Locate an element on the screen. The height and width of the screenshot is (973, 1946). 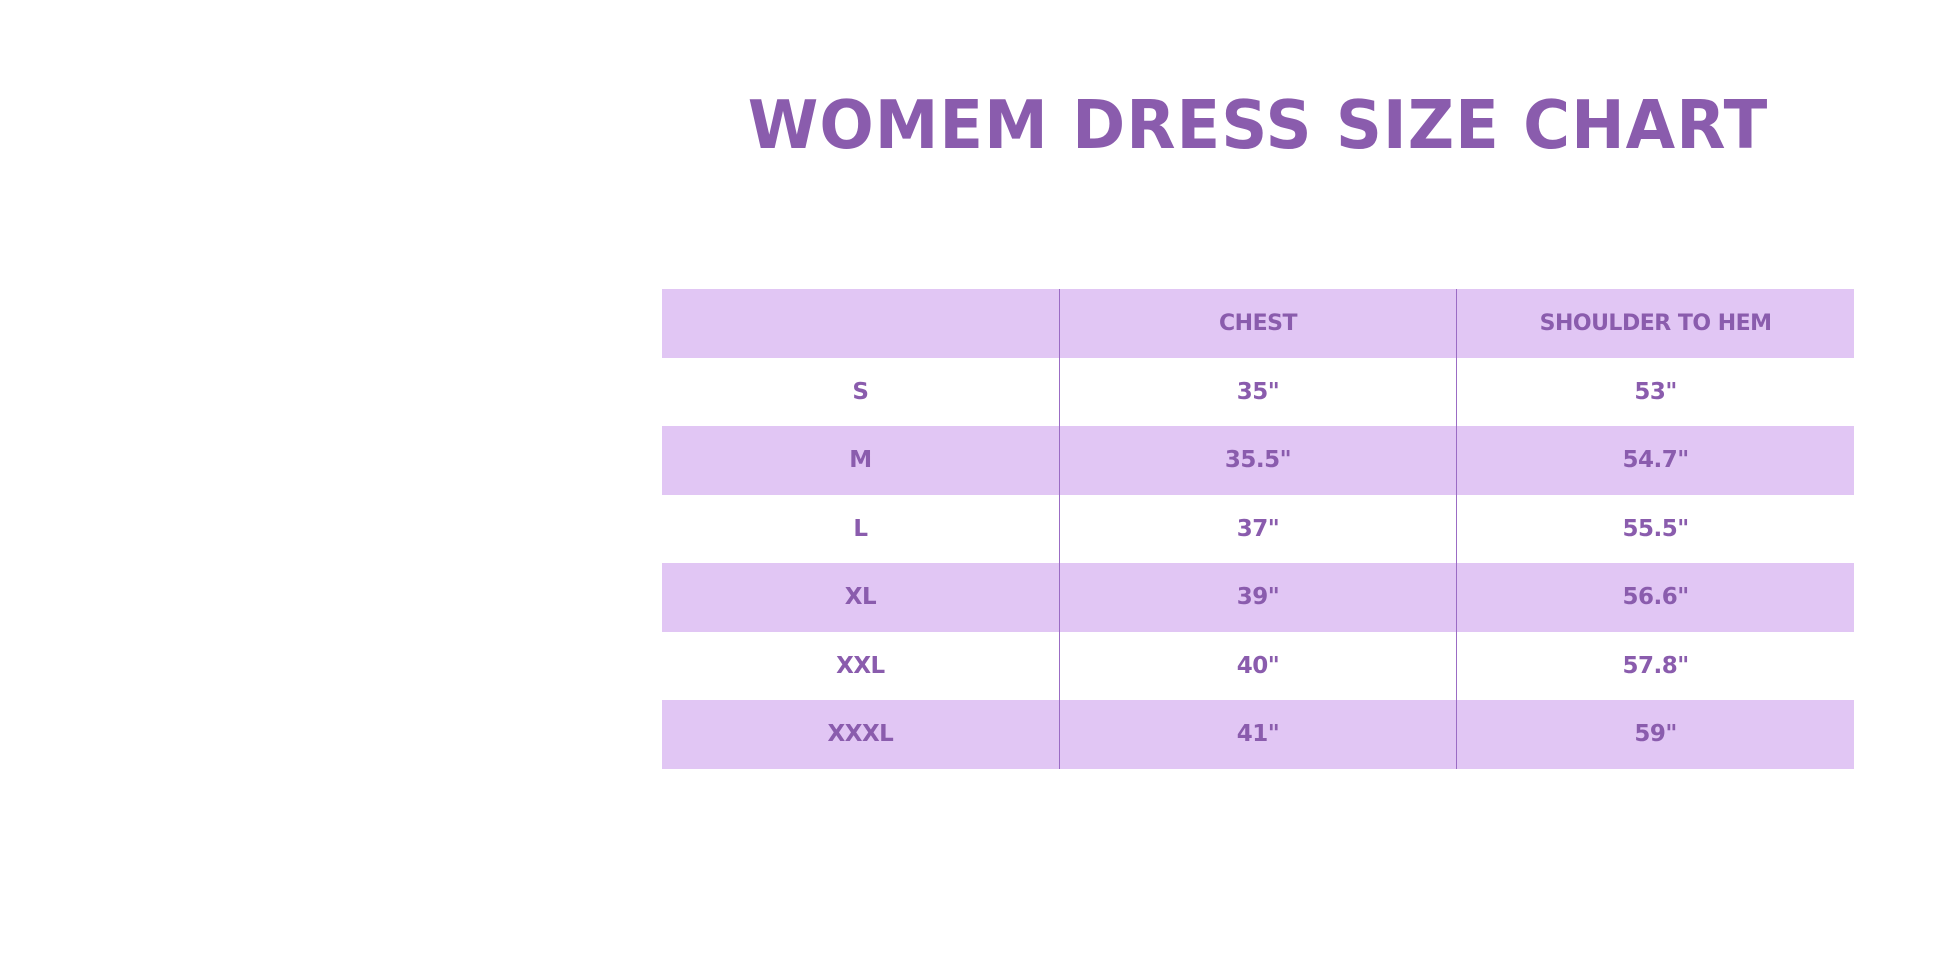
header-chest: CHEST is located at coordinates (1257, 323).